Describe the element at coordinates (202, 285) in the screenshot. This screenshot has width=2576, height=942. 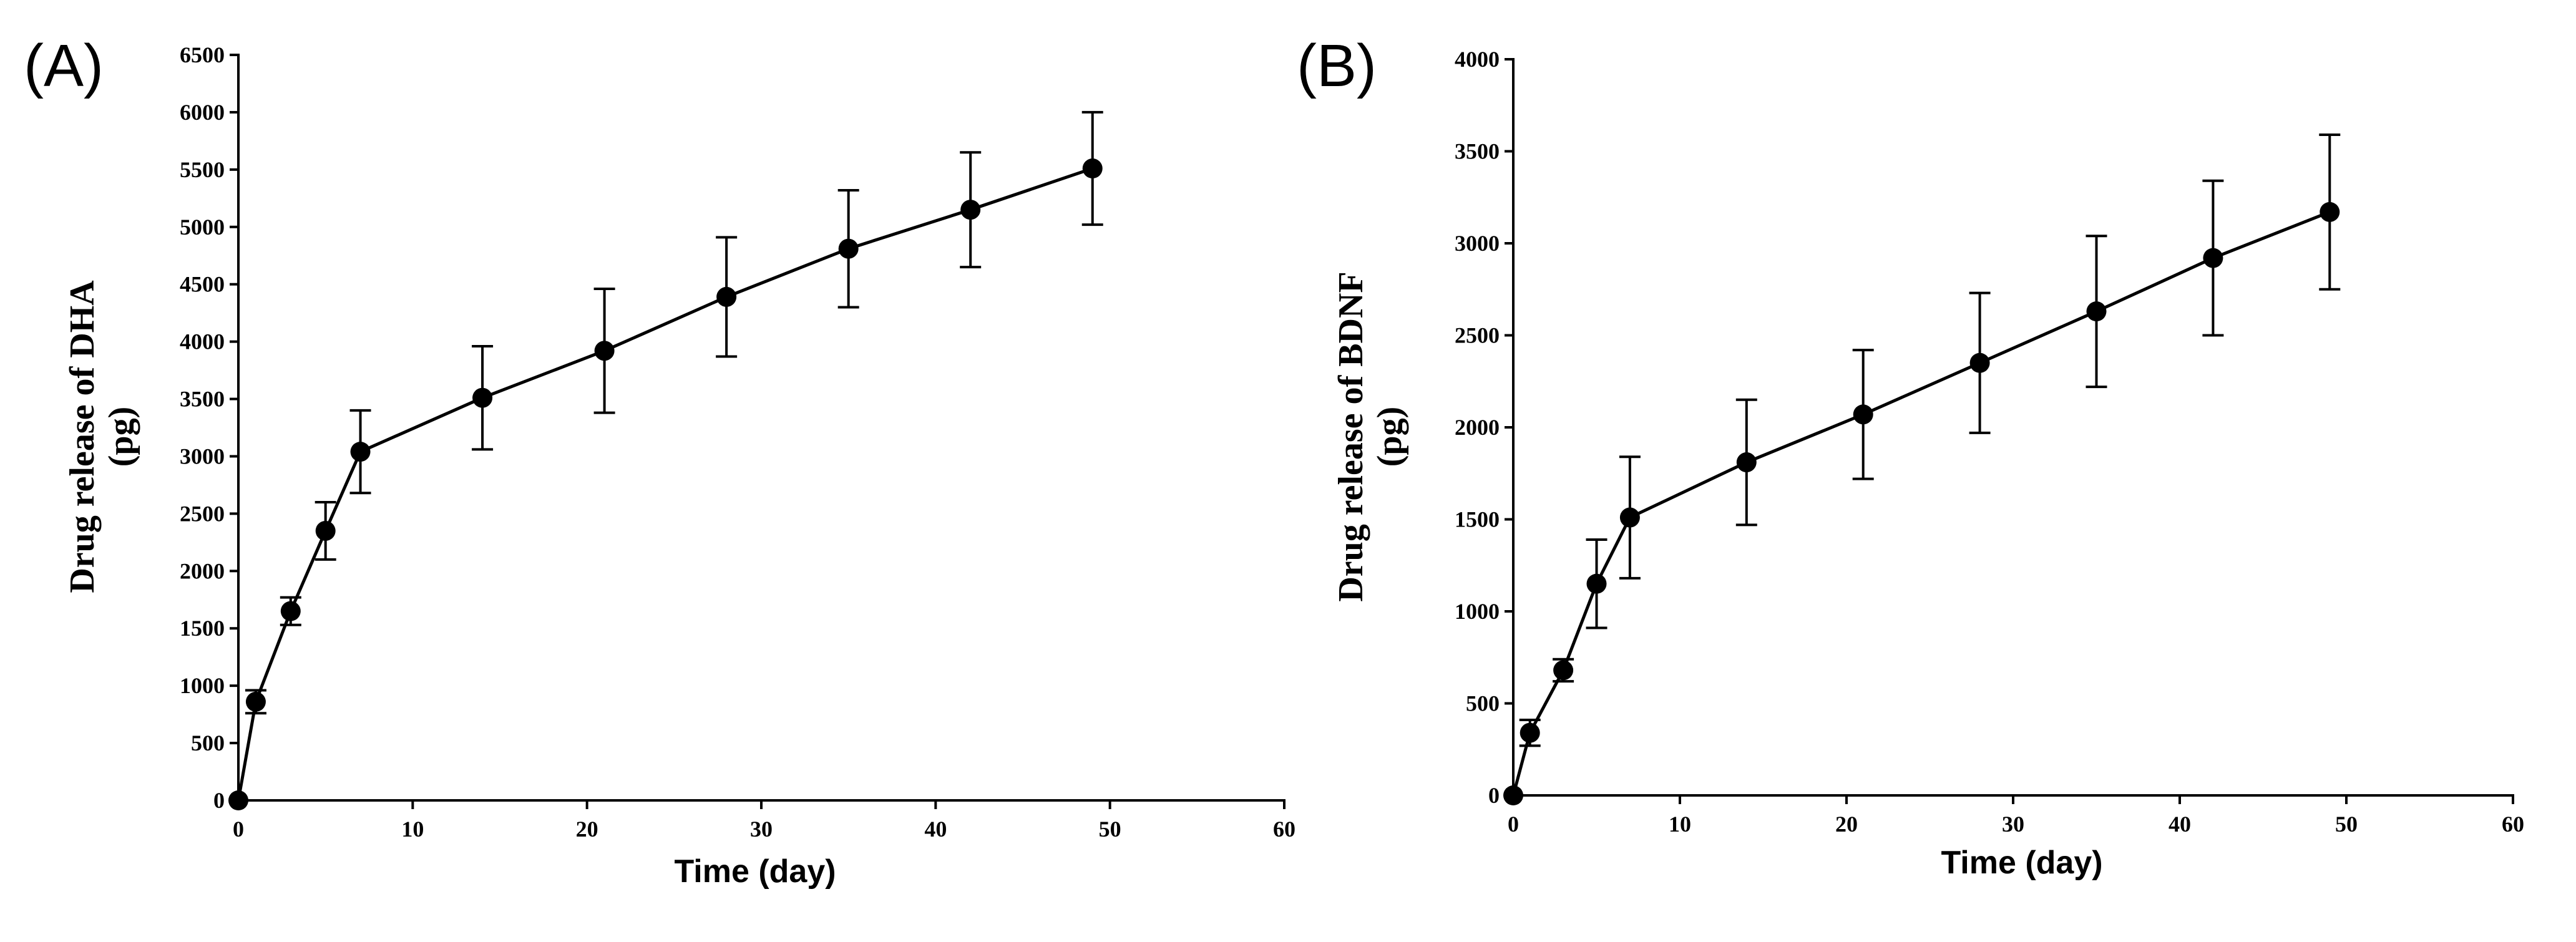
I see `y-tick-label: 4500` at that location.